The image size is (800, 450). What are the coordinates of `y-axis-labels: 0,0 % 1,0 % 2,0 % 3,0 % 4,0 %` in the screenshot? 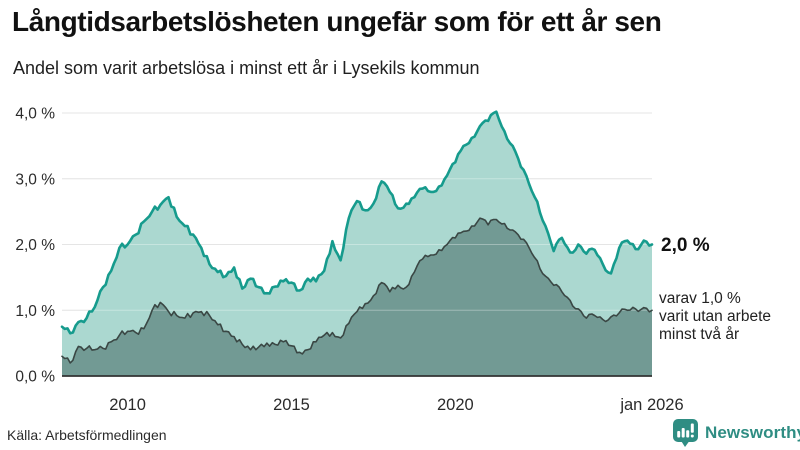 It's located at (35, 246).